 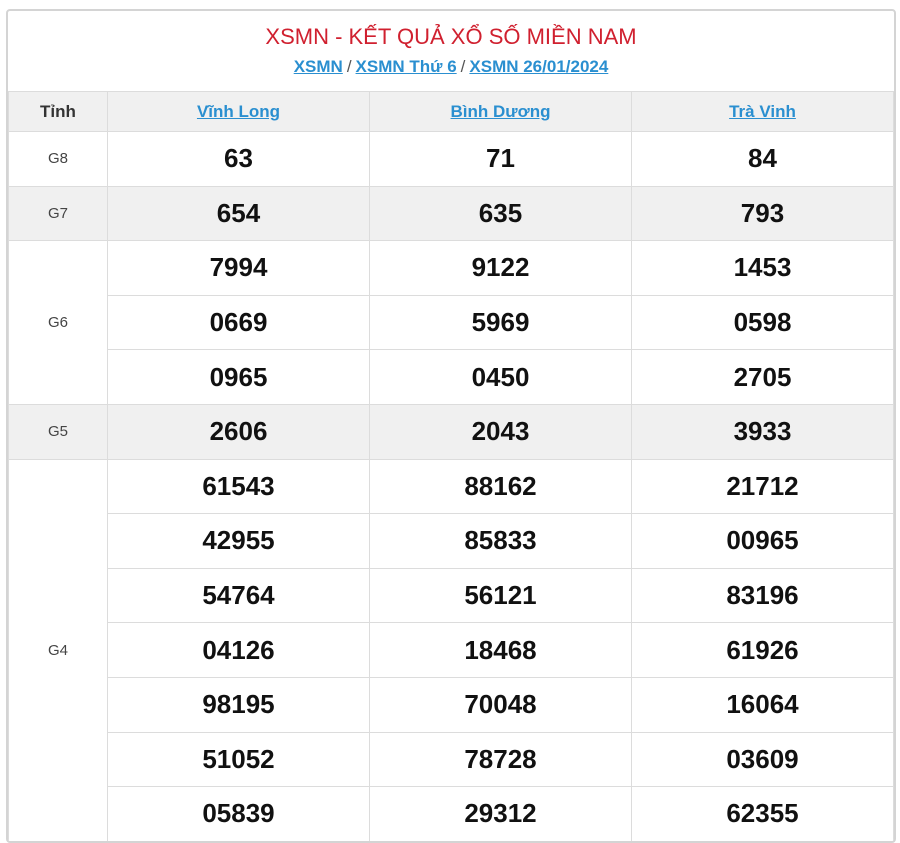 What do you see at coordinates (762, 377) in the screenshot?
I see `prize-number: 2705` at bounding box center [762, 377].